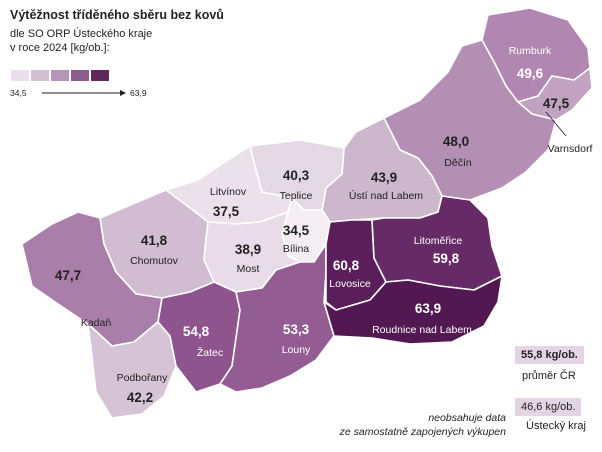 Image resolution: width=602 pixels, height=452 pixels. What do you see at coordinates (530, 73) in the screenshot?
I see `label-rumburk-value: 49,6` at bounding box center [530, 73].